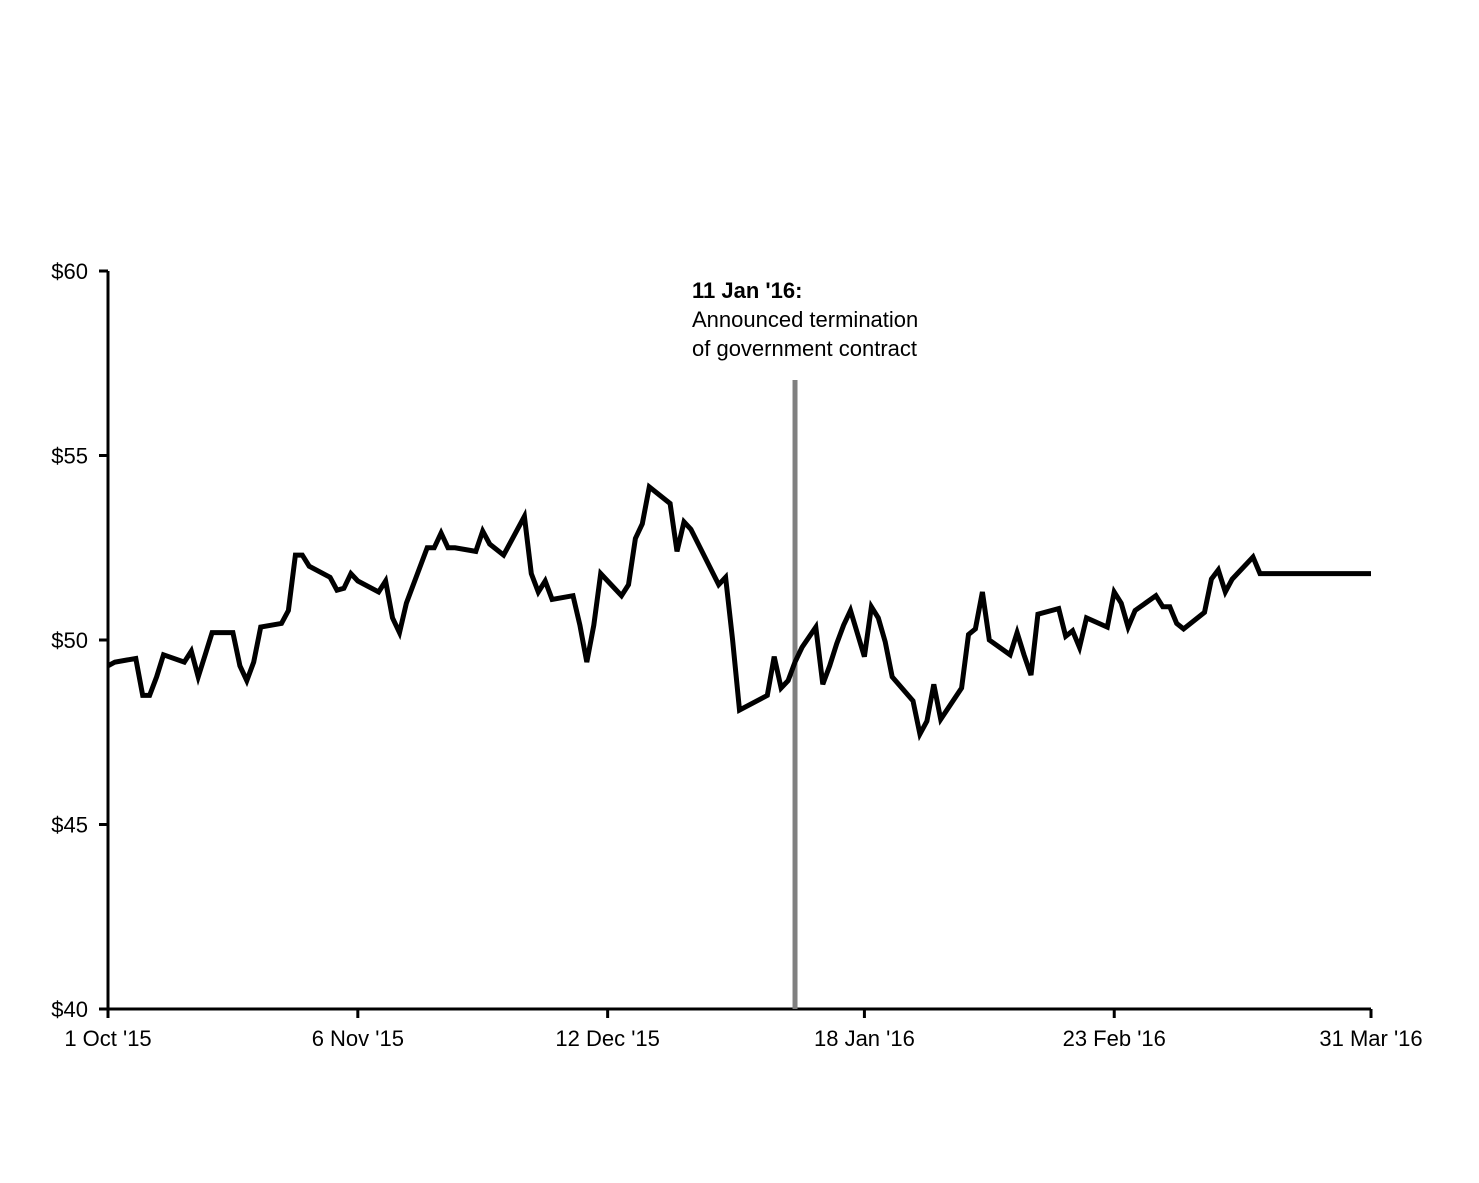  What do you see at coordinates (107, 1038) in the screenshot?
I see `x-tick-label: 1 Oct '15` at bounding box center [107, 1038].